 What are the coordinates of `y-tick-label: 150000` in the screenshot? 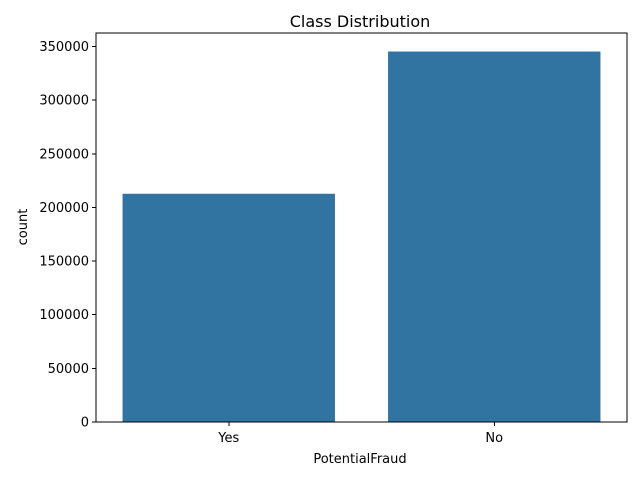 It's located at (64, 262).